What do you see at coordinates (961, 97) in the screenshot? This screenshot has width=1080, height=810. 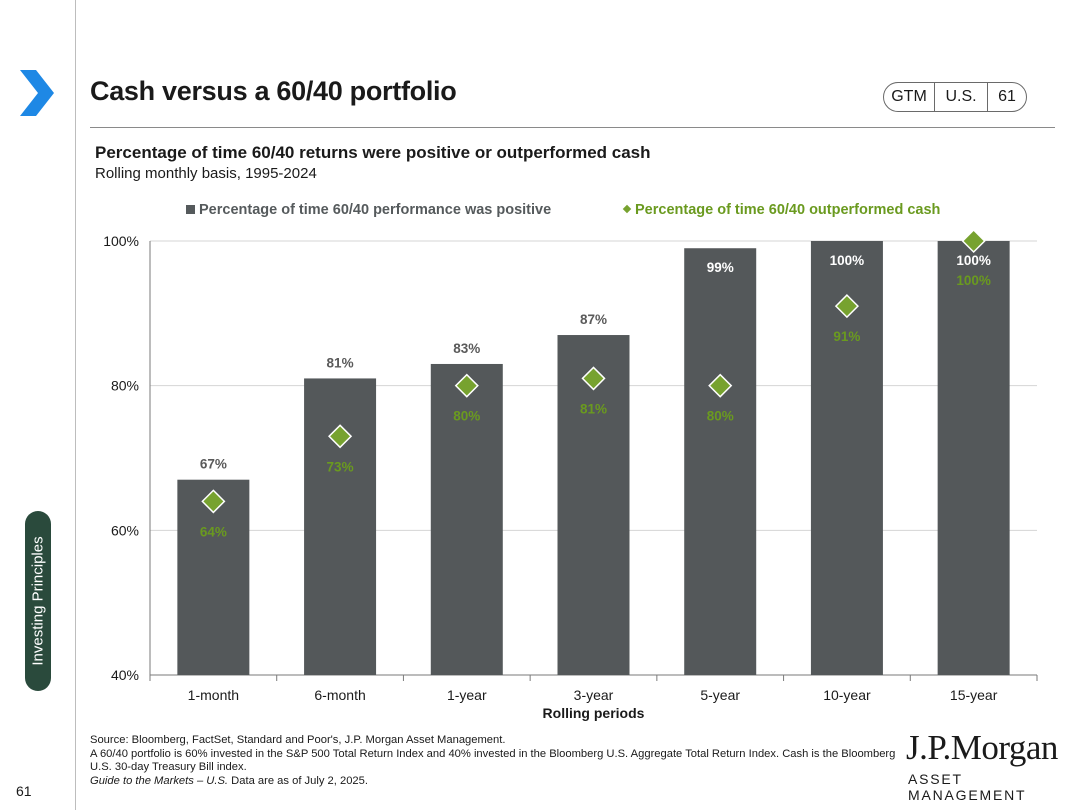 I see `pill-region: U.S.` at bounding box center [961, 97].